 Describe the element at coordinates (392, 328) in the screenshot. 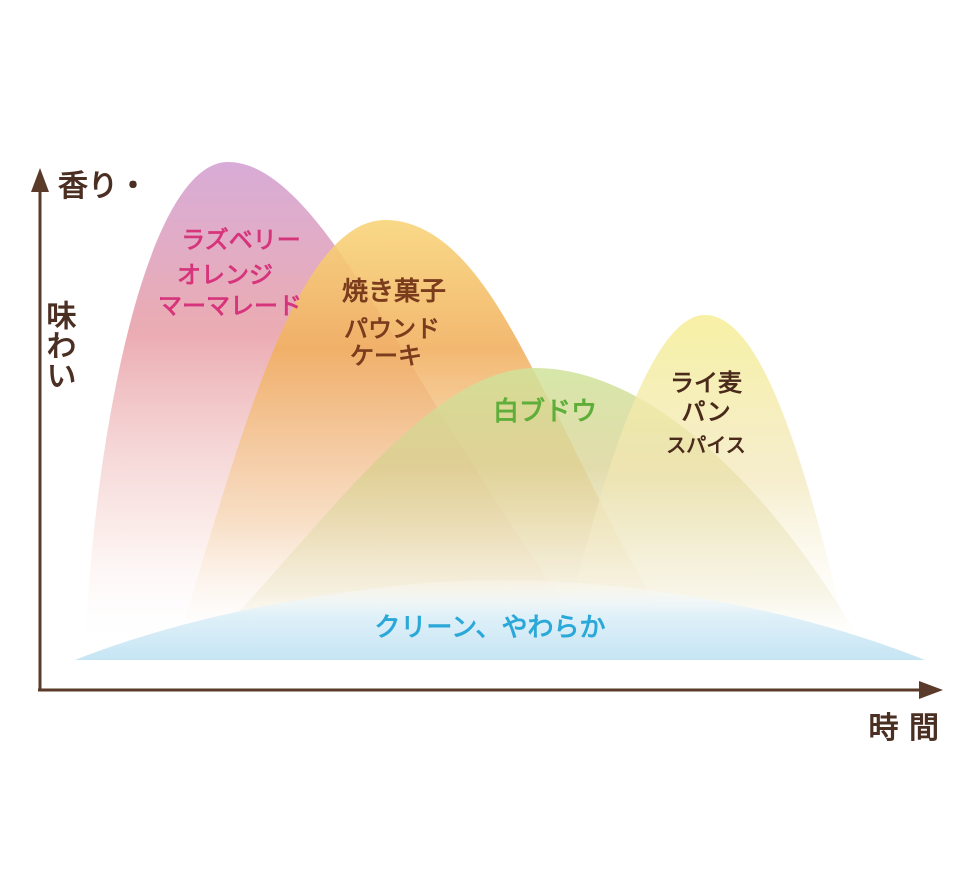

I see `baked-label-line: パウンド` at that location.